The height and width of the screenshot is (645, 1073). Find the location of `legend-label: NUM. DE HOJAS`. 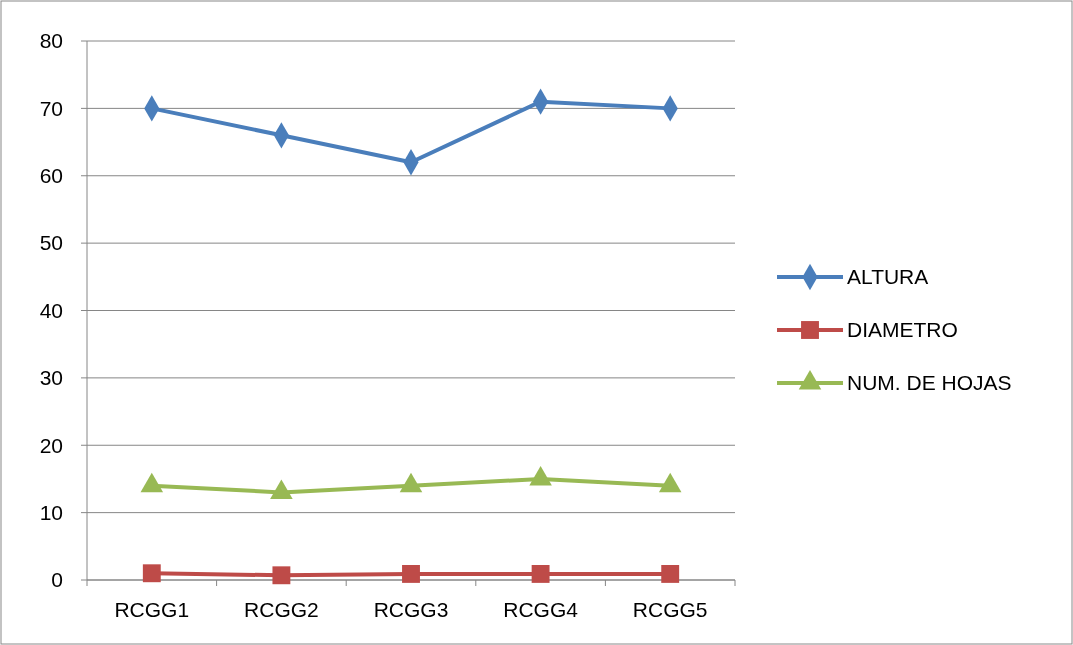

legend-label: NUM. DE HOJAS is located at coordinates (929, 383).